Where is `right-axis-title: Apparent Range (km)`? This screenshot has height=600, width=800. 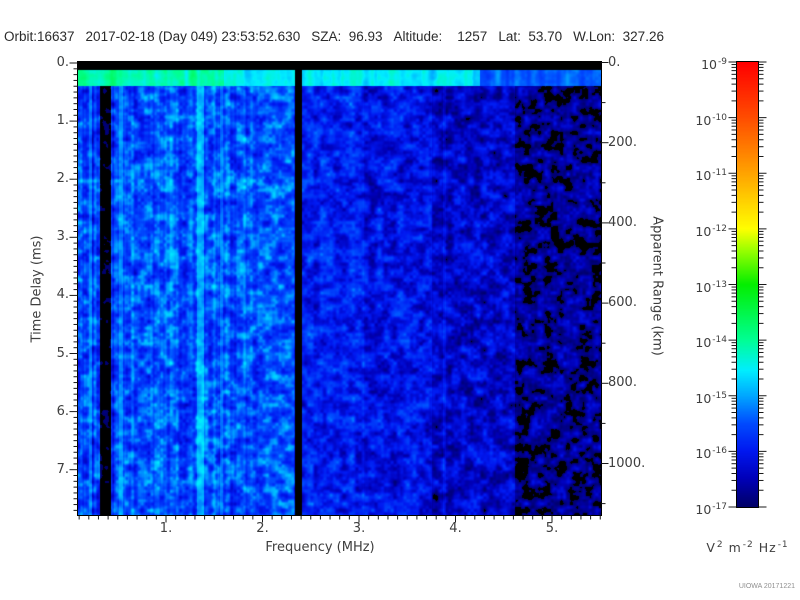
right-axis-title: Apparent Range (km) is located at coordinates (657, 286).